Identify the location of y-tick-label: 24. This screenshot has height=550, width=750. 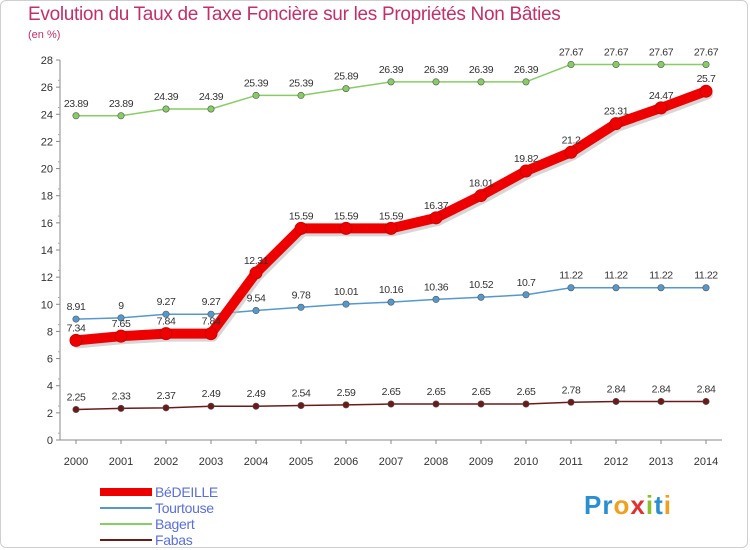
(47, 115).